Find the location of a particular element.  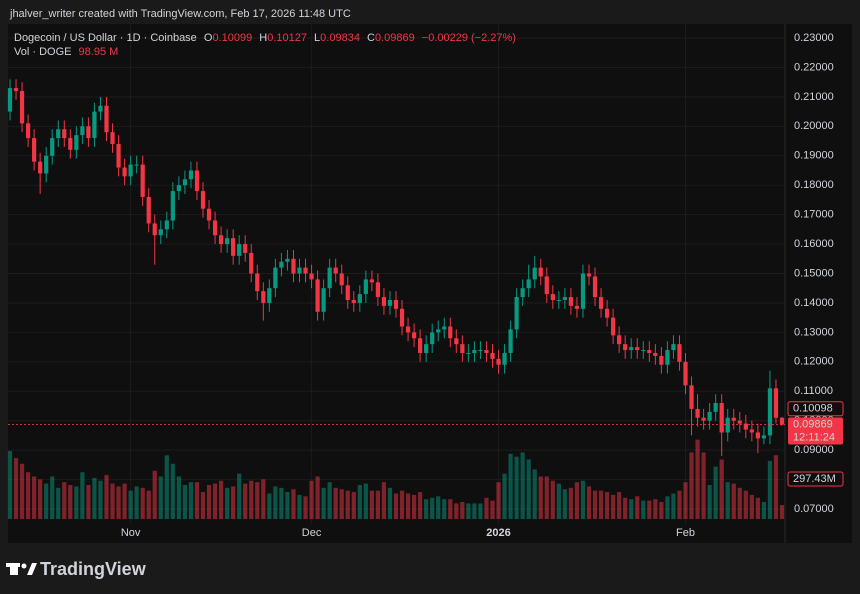

change: −0.00229 (−2.27%) is located at coordinates (469, 38).